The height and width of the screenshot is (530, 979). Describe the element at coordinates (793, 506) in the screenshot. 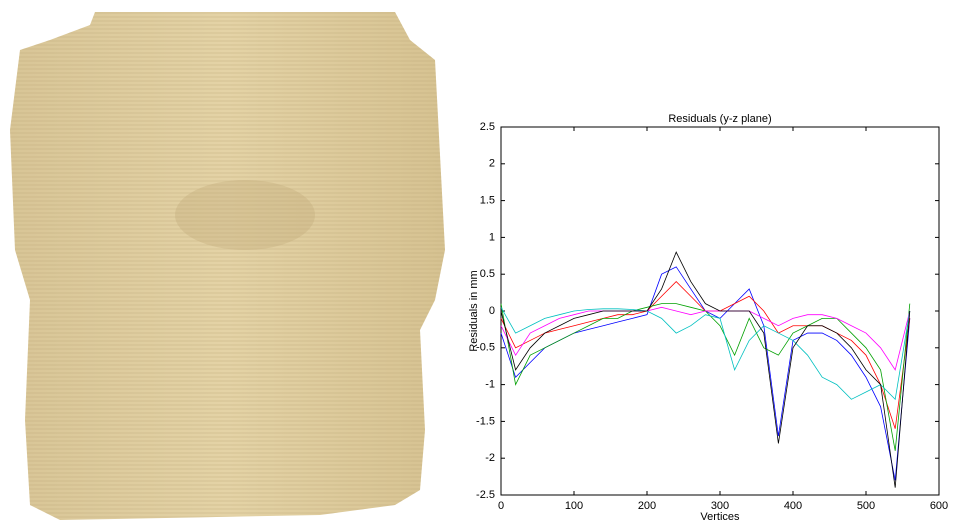

I see `x-tick-label: 400` at that location.